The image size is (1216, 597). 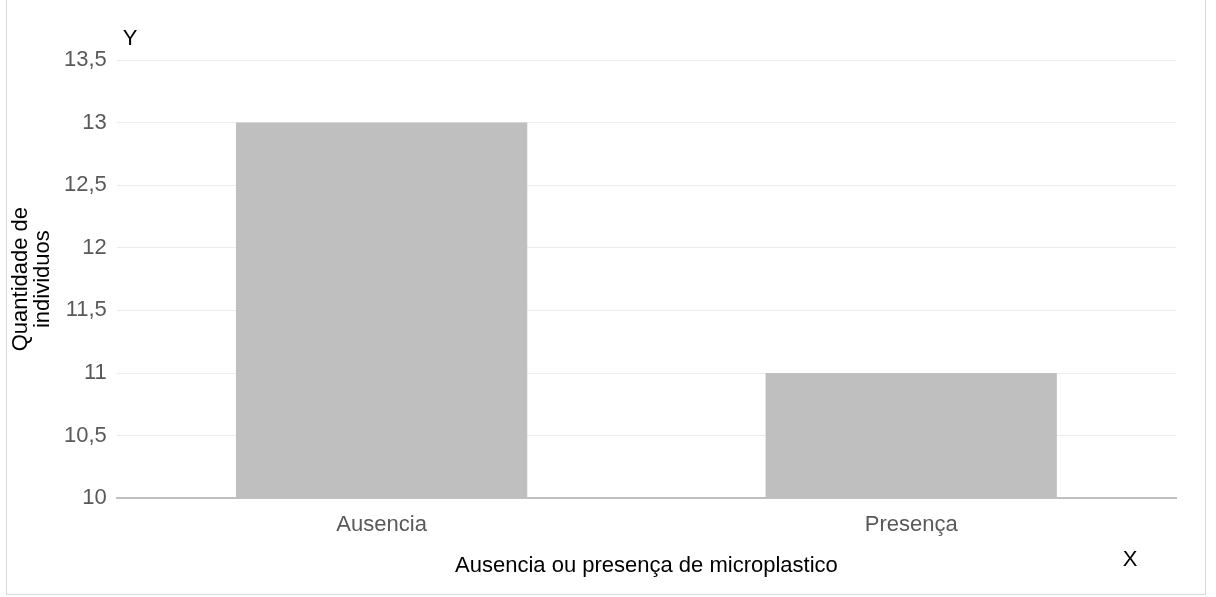 I want to click on y-tick-label: 13,5, so click(x=85, y=59).